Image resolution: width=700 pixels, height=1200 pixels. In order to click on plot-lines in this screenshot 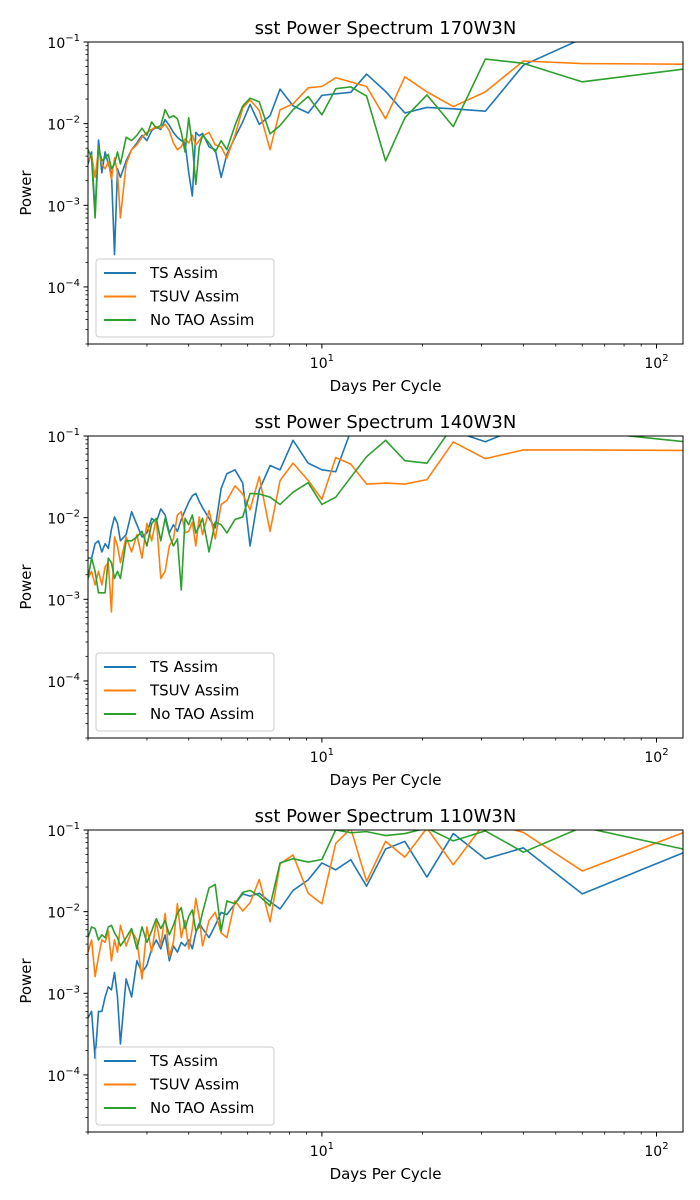, I will do `click(385, 524)`.